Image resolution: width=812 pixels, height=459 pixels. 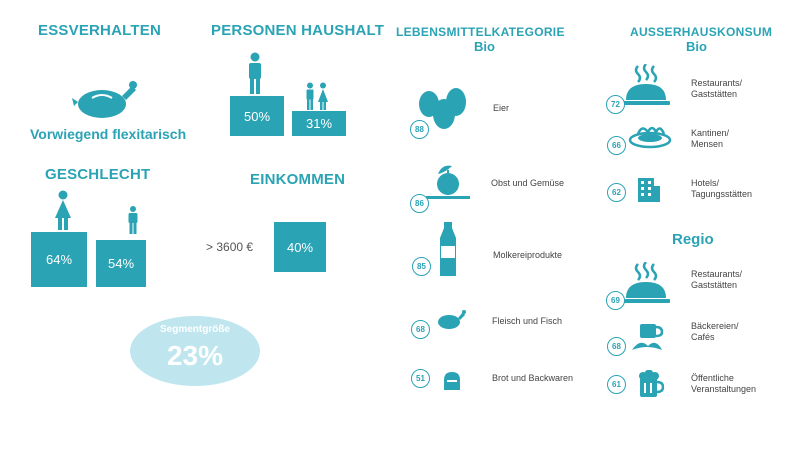 I want to click on lebensmittel-score-brot: 51, so click(x=420, y=378).